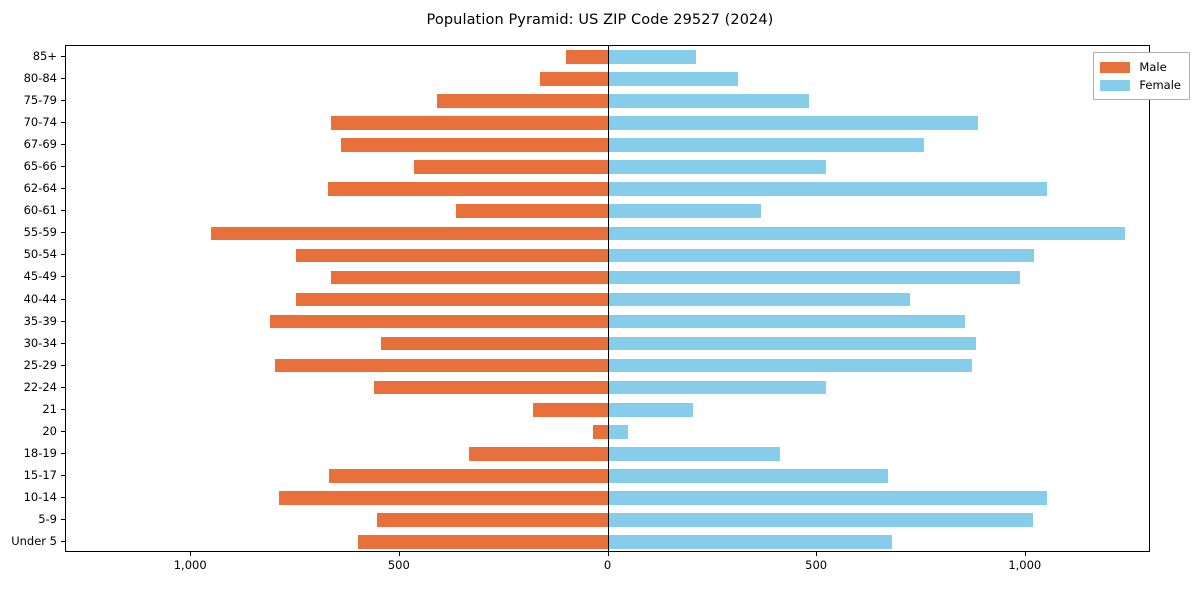  I want to click on y-tick-label: 30-34, so click(40, 342).